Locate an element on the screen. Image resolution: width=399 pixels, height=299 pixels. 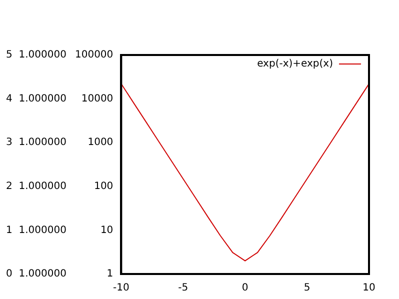
text: 4 1.000000 is located at coordinates (36, 98).